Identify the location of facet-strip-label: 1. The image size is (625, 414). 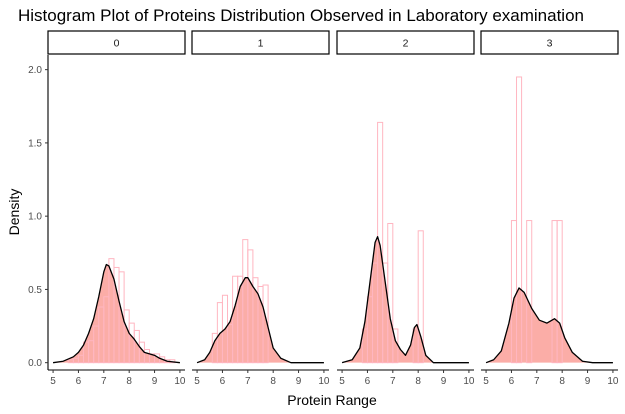
(261, 44).